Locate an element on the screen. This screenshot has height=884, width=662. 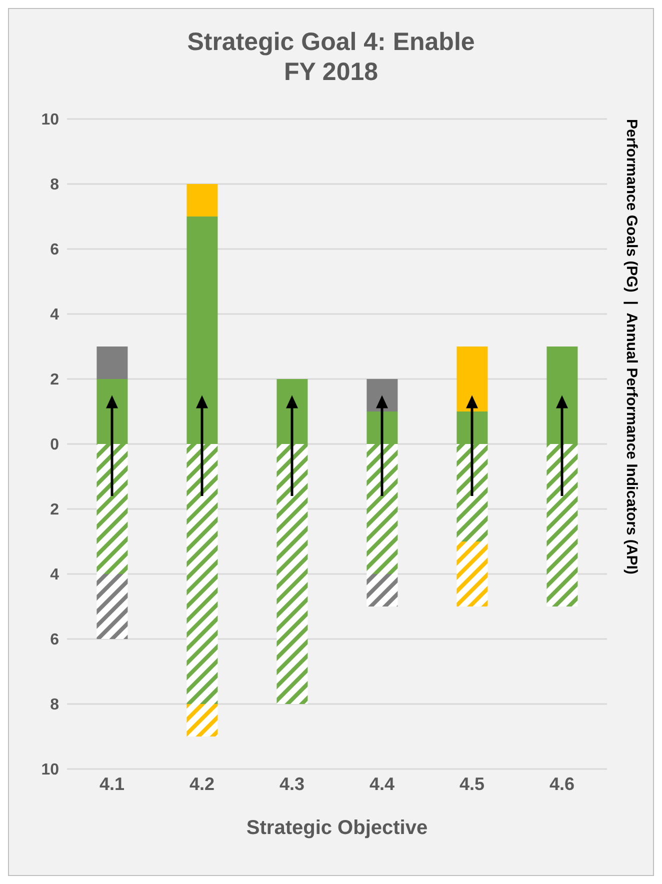
x-tick-label: 4.5 is located at coordinates (472, 784).